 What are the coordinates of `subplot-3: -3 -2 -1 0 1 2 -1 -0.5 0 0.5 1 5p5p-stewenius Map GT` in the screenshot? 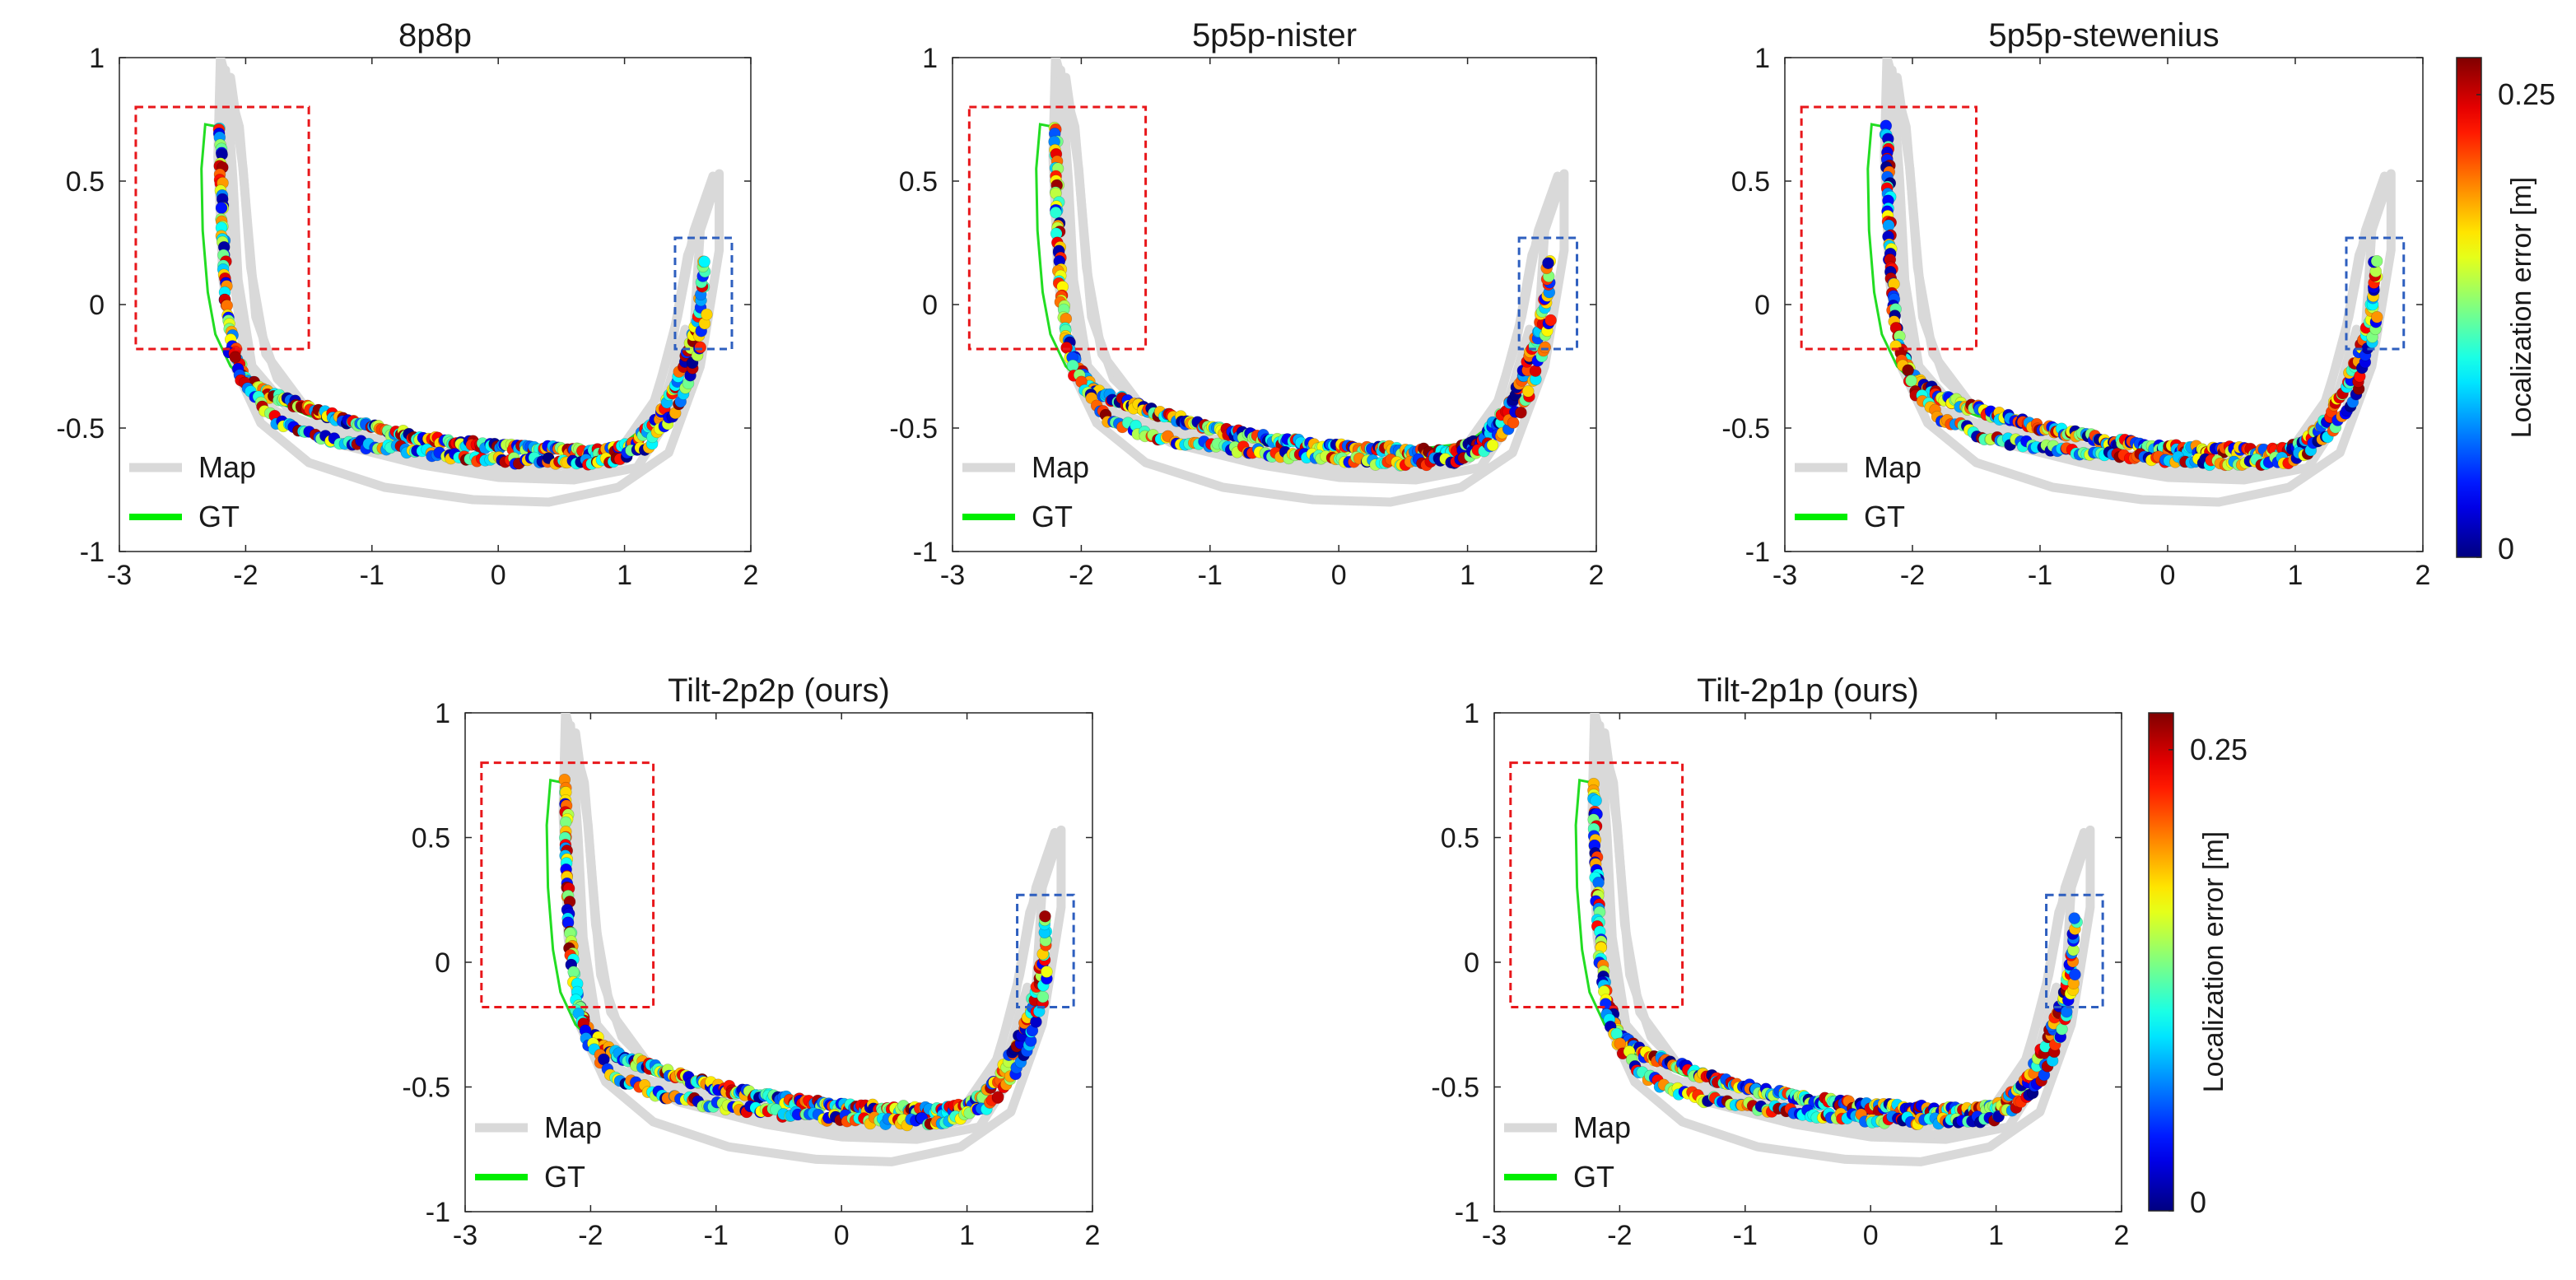 It's located at (2075, 304).